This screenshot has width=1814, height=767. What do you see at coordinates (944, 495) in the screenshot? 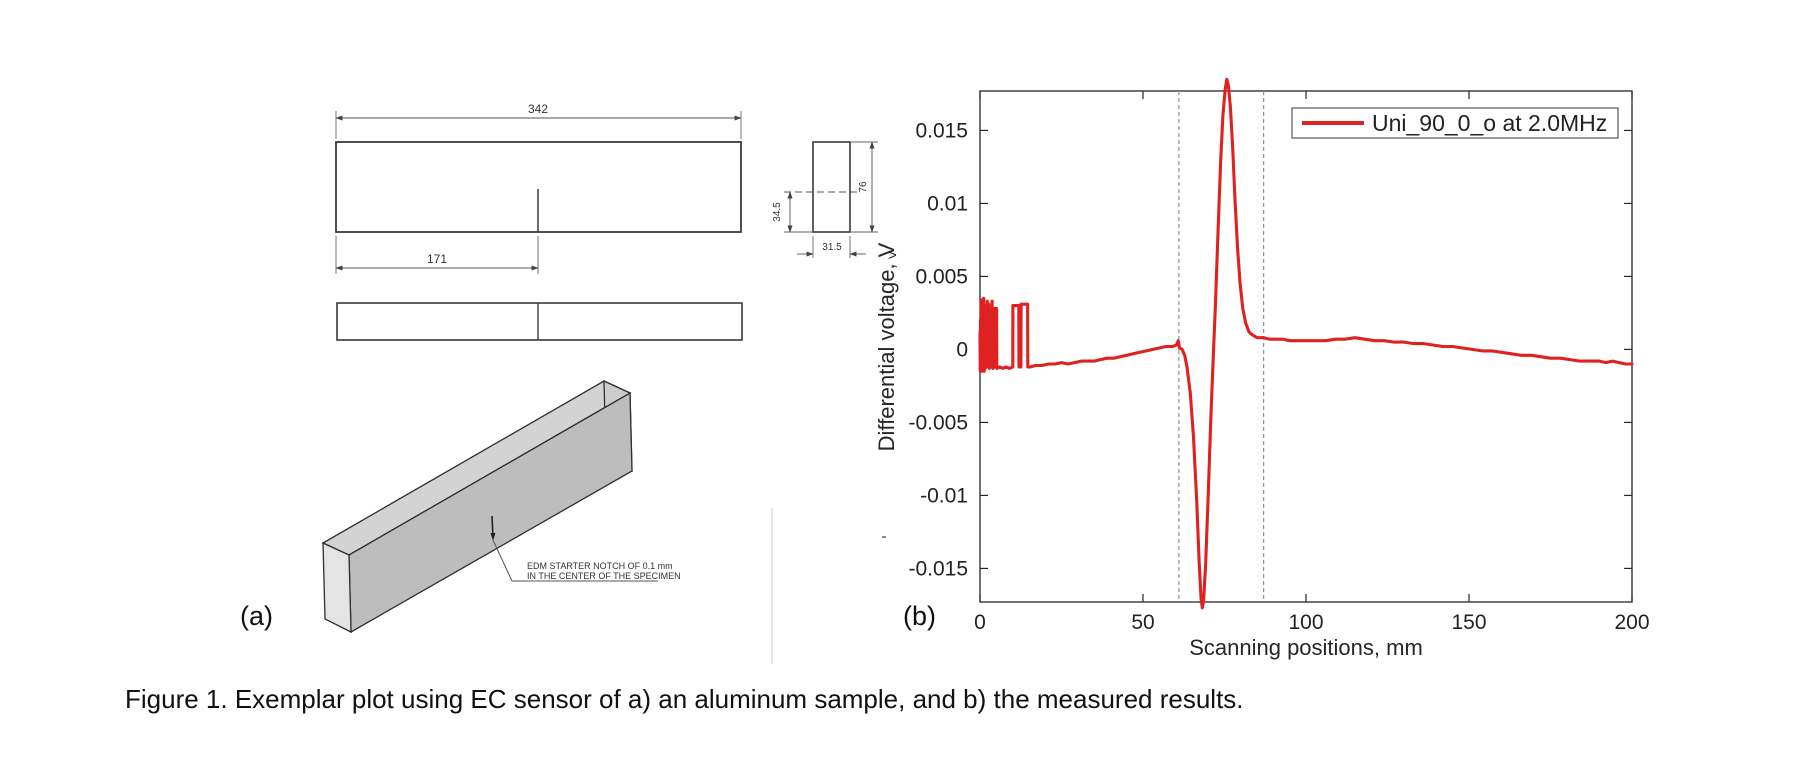
I see `y-tick-label: -0.01` at bounding box center [944, 495].